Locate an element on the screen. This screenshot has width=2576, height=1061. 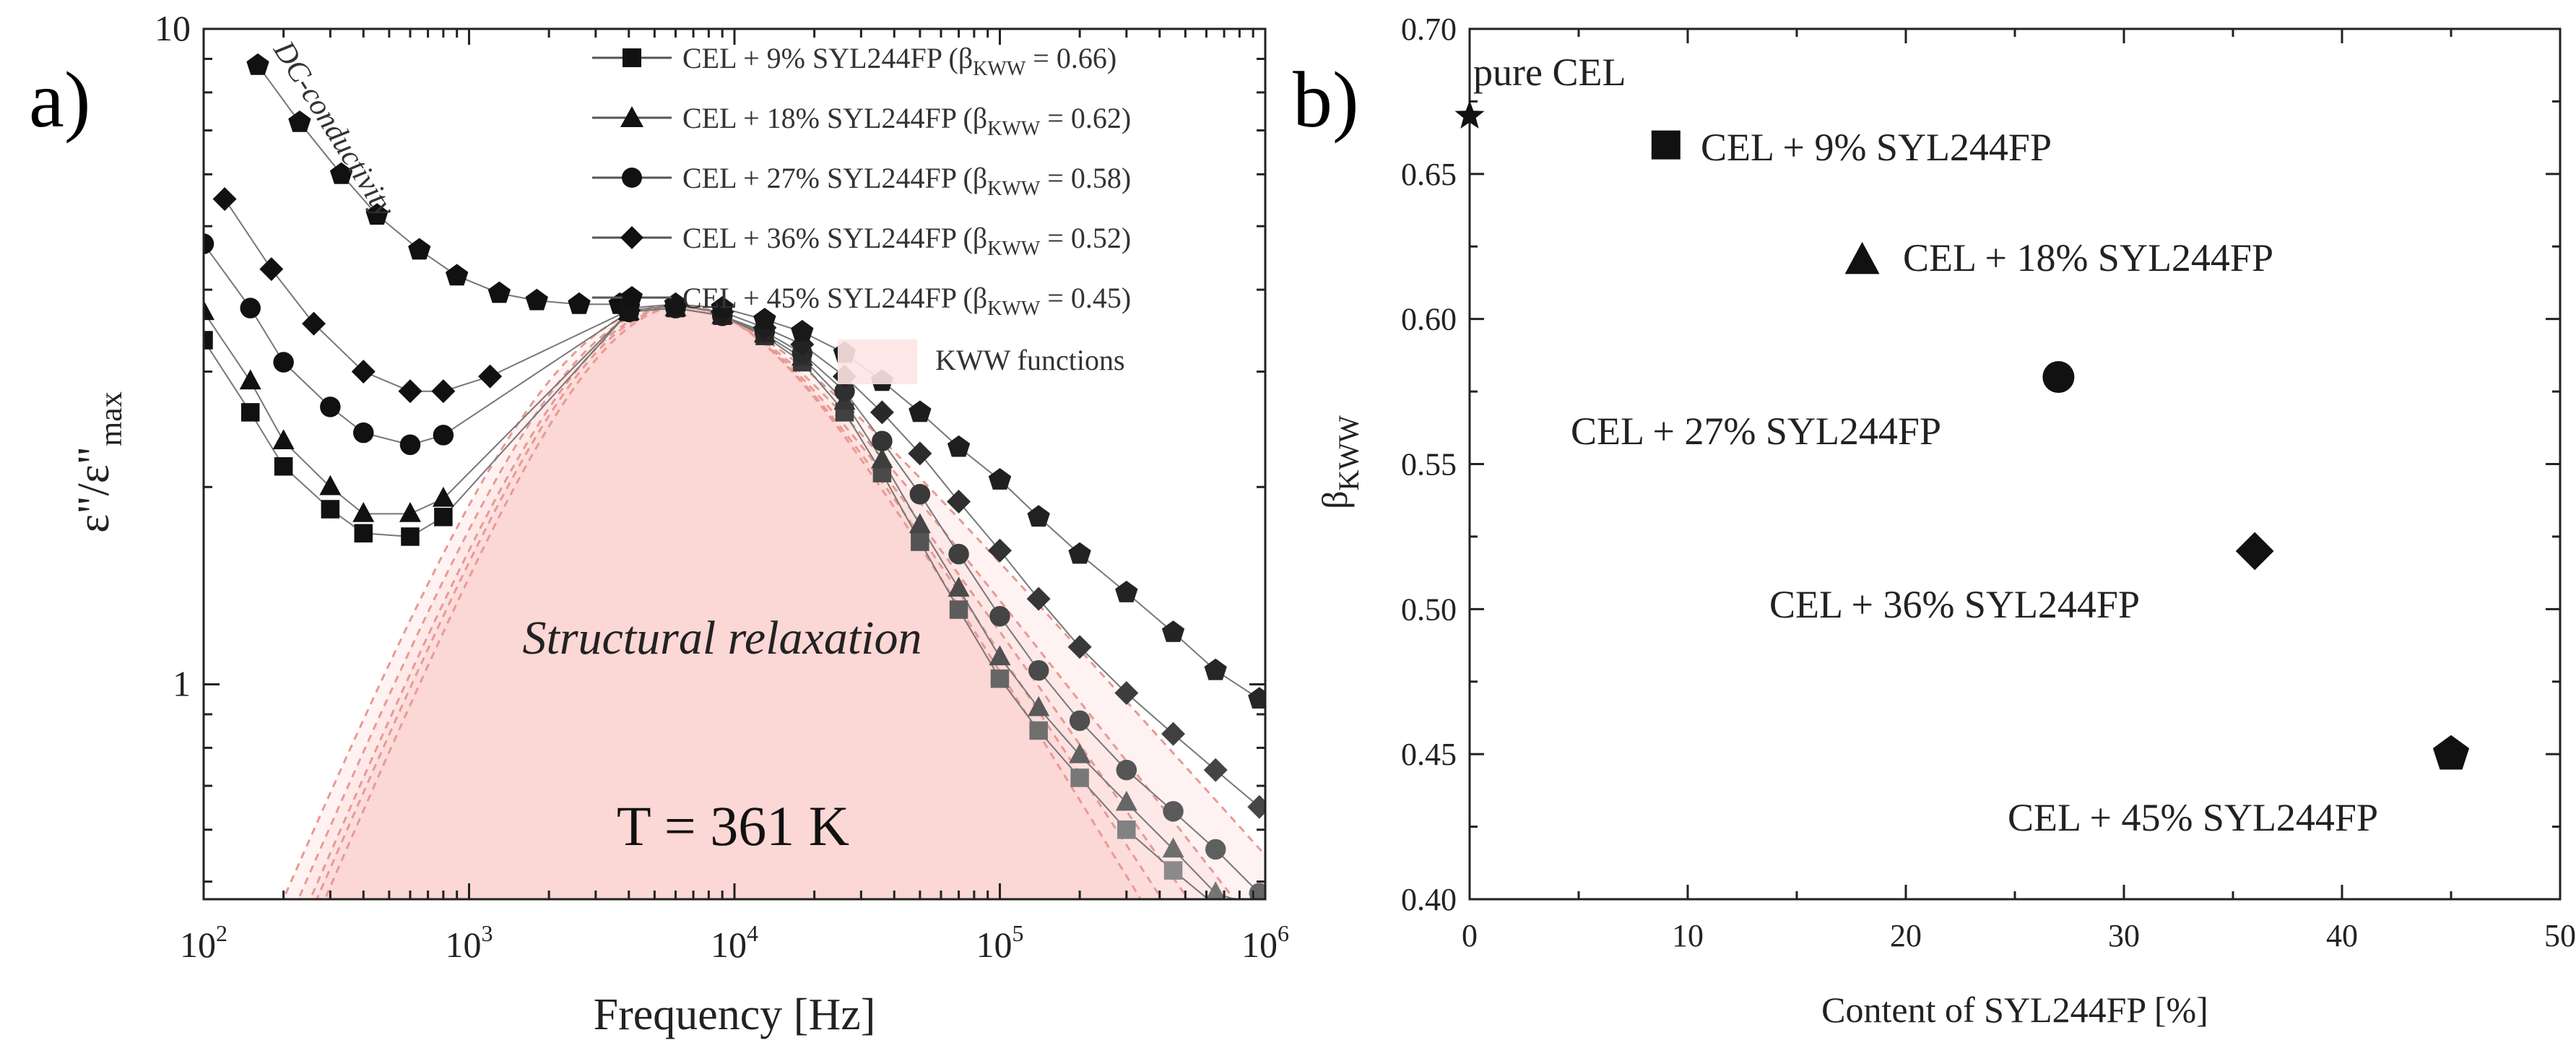
panel-a-y-axis-title: ε"/ε"max is located at coordinates (99, 462).